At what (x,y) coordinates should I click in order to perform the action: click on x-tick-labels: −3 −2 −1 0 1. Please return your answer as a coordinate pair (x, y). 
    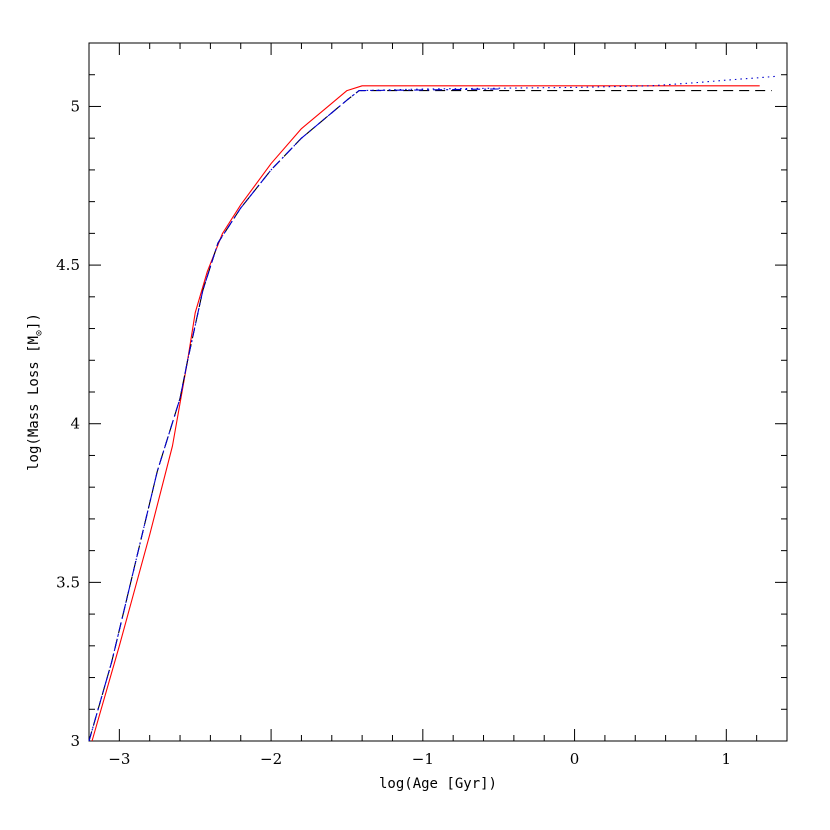
    Looking at the image, I should click on (419, 759).